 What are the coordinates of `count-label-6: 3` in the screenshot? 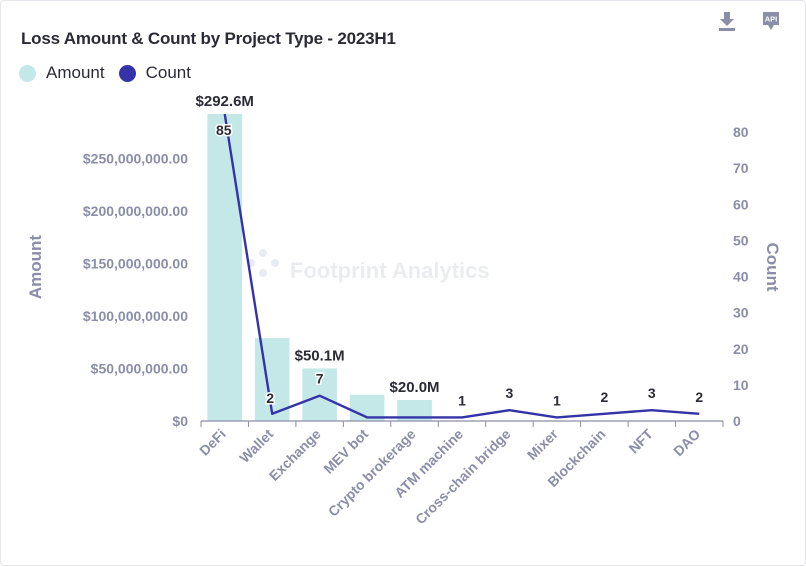 It's located at (510, 393).